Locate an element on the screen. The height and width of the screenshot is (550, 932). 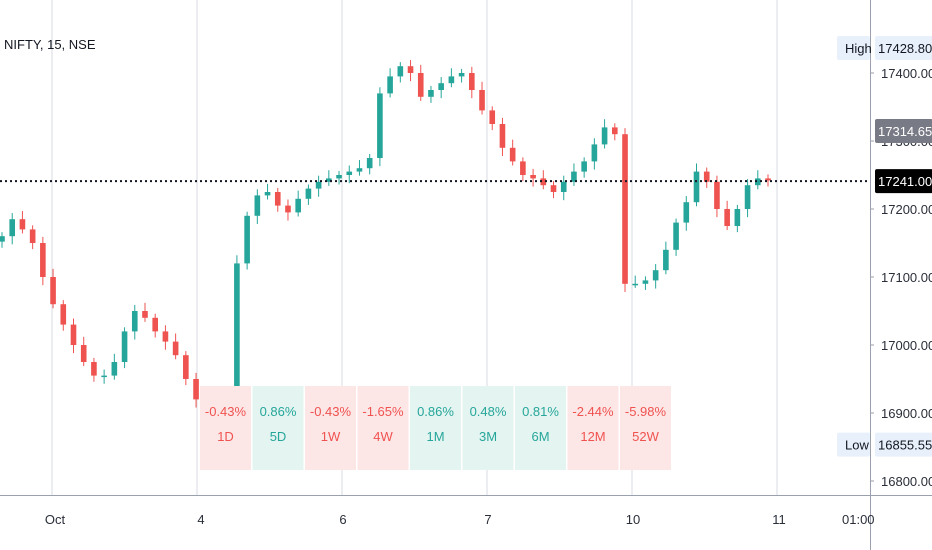
performance-cell-5D: 0.86% 5D is located at coordinates (278, 428).